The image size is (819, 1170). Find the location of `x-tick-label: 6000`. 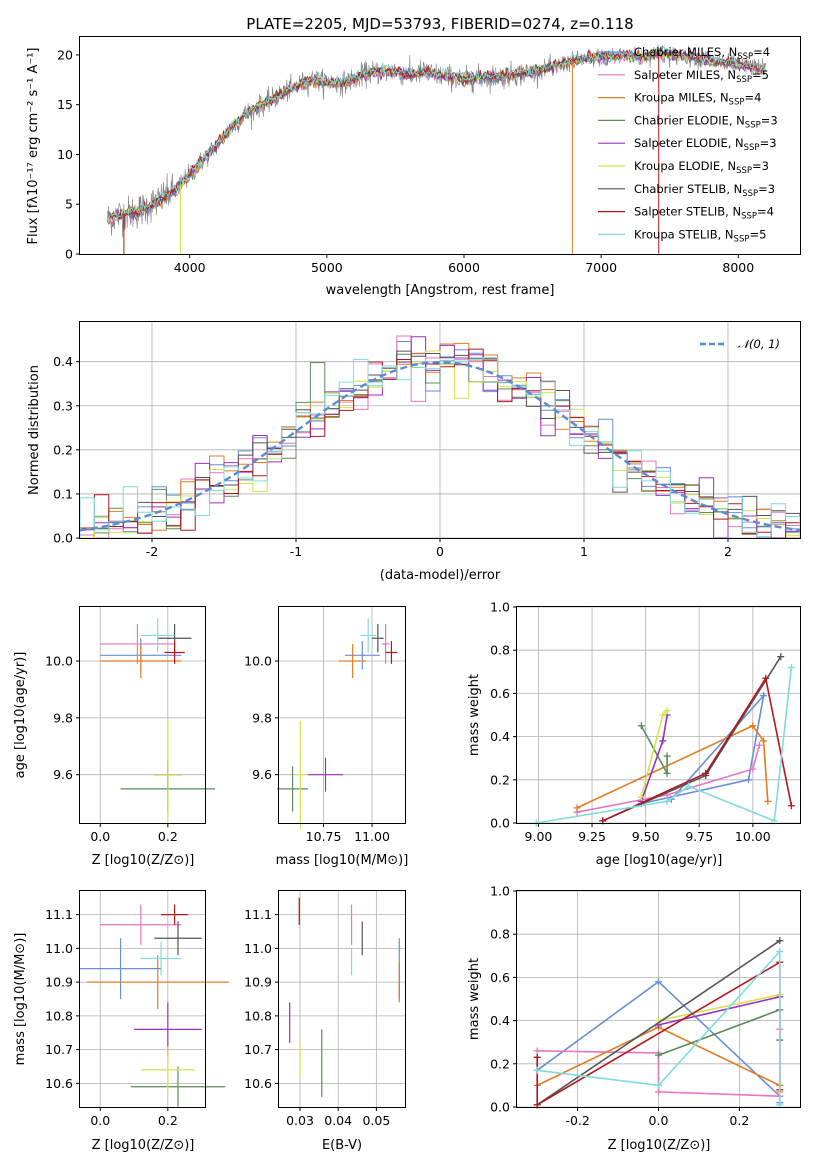

x-tick-label: 6000 is located at coordinates (464, 267).